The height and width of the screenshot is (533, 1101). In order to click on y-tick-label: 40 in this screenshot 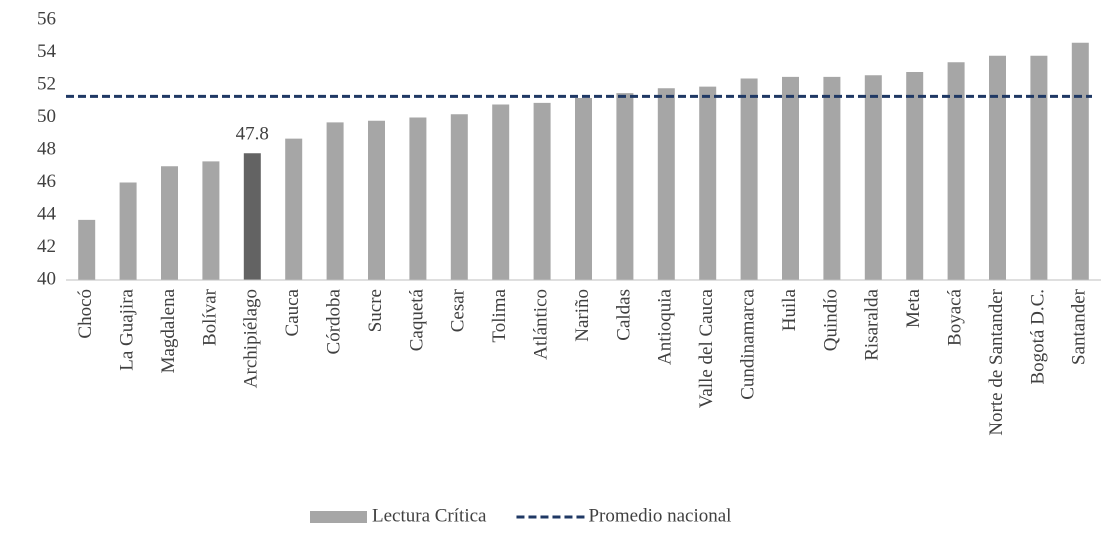, I will do `click(46, 278)`.